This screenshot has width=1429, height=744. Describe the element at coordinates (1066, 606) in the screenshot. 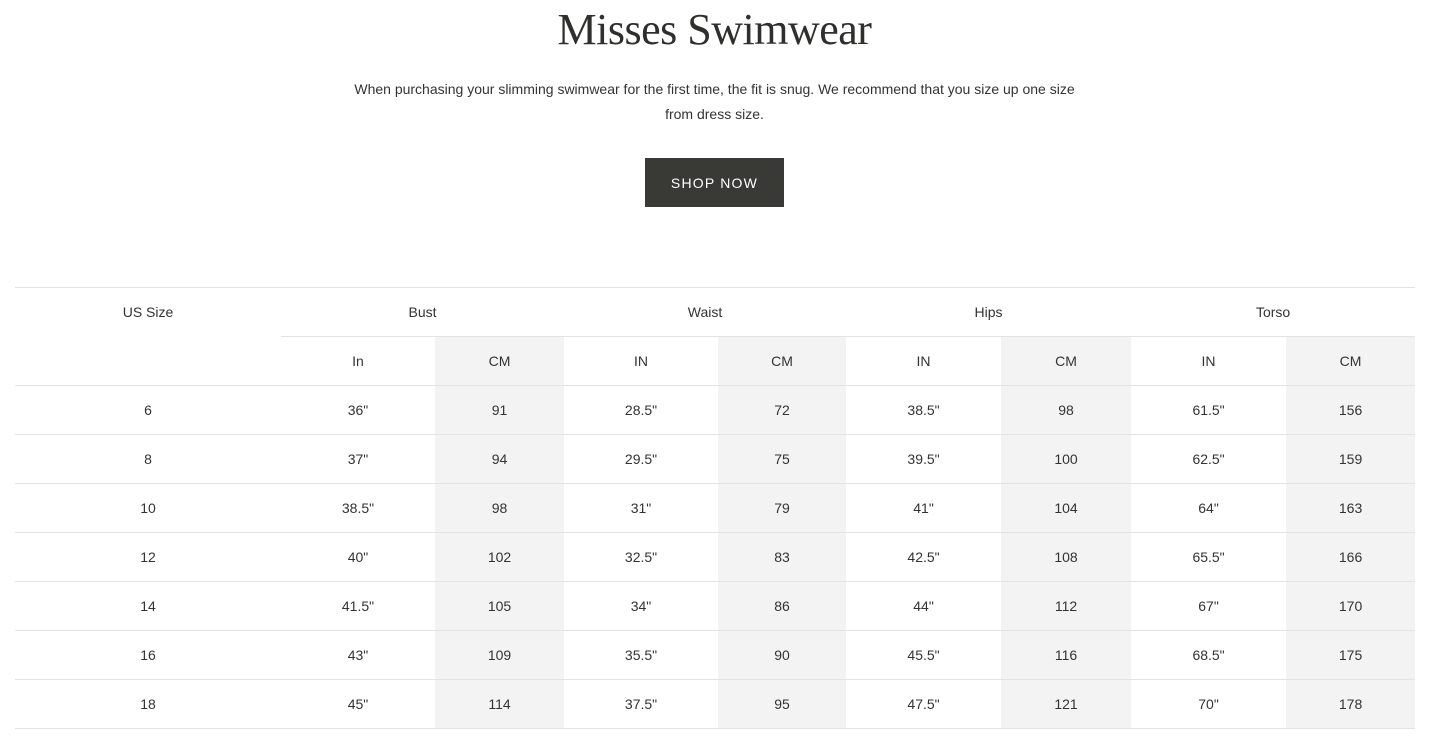

I see `measurement-cell: 112` at that location.